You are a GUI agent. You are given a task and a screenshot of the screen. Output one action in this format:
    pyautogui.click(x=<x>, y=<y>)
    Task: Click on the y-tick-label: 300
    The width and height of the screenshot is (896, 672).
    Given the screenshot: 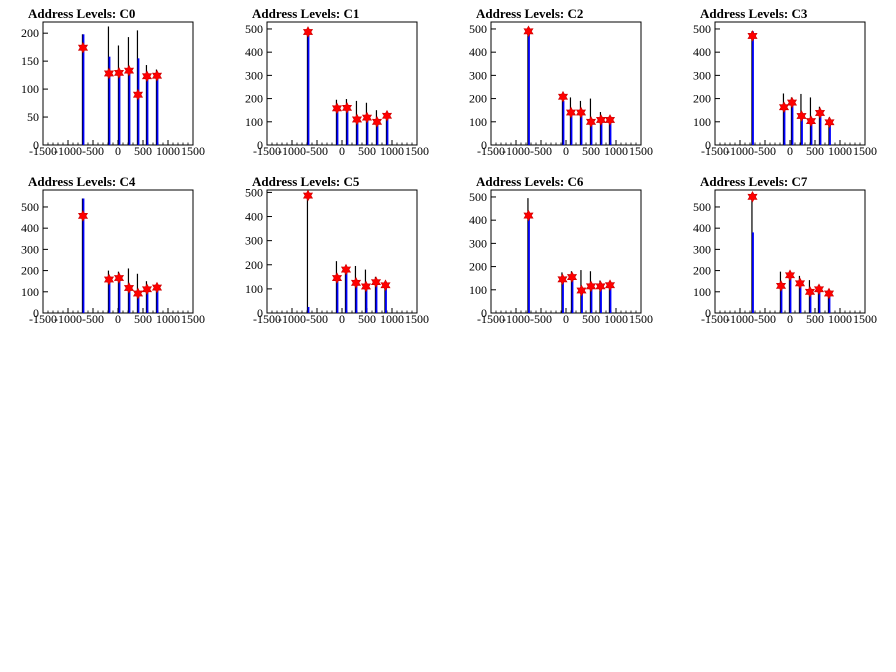 What is the action you would take?
    pyautogui.click(x=254, y=241)
    